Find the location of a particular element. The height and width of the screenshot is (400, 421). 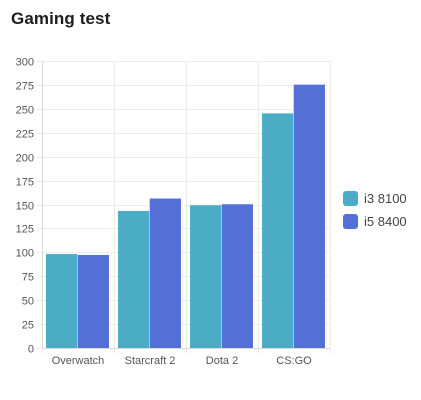

y-tick-label: 275 is located at coordinates (25, 87).